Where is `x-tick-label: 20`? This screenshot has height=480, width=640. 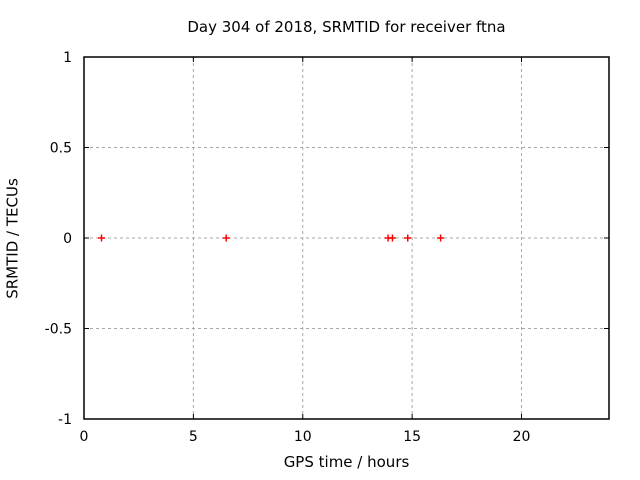
x-tick-label: 20 is located at coordinates (522, 437).